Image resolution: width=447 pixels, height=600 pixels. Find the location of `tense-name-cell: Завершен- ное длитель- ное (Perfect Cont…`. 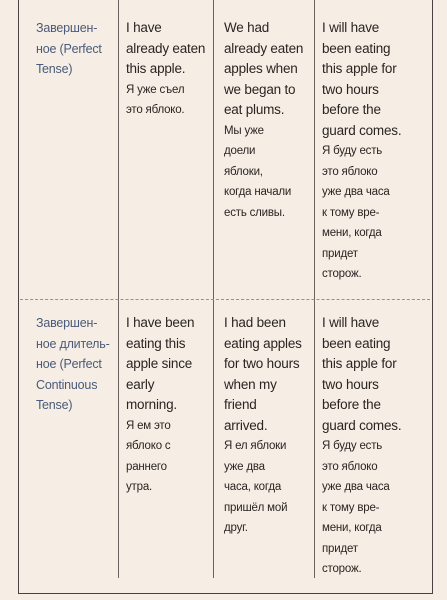

tense-name-cell: Завершен- ное длитель- ное (Perfect Cont… is located at coordinates (77, 364).